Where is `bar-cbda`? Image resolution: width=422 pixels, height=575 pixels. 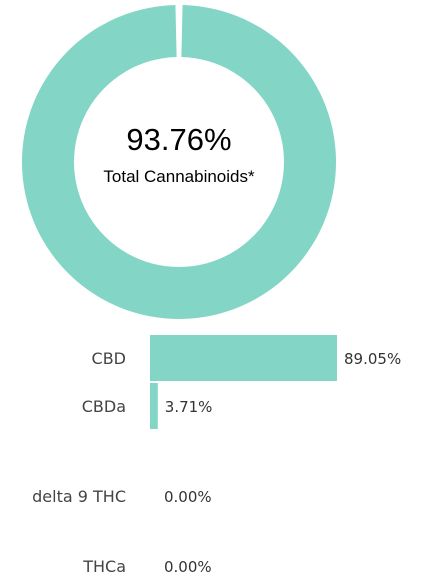
bar-cbda is located at coordinates (154, 406).